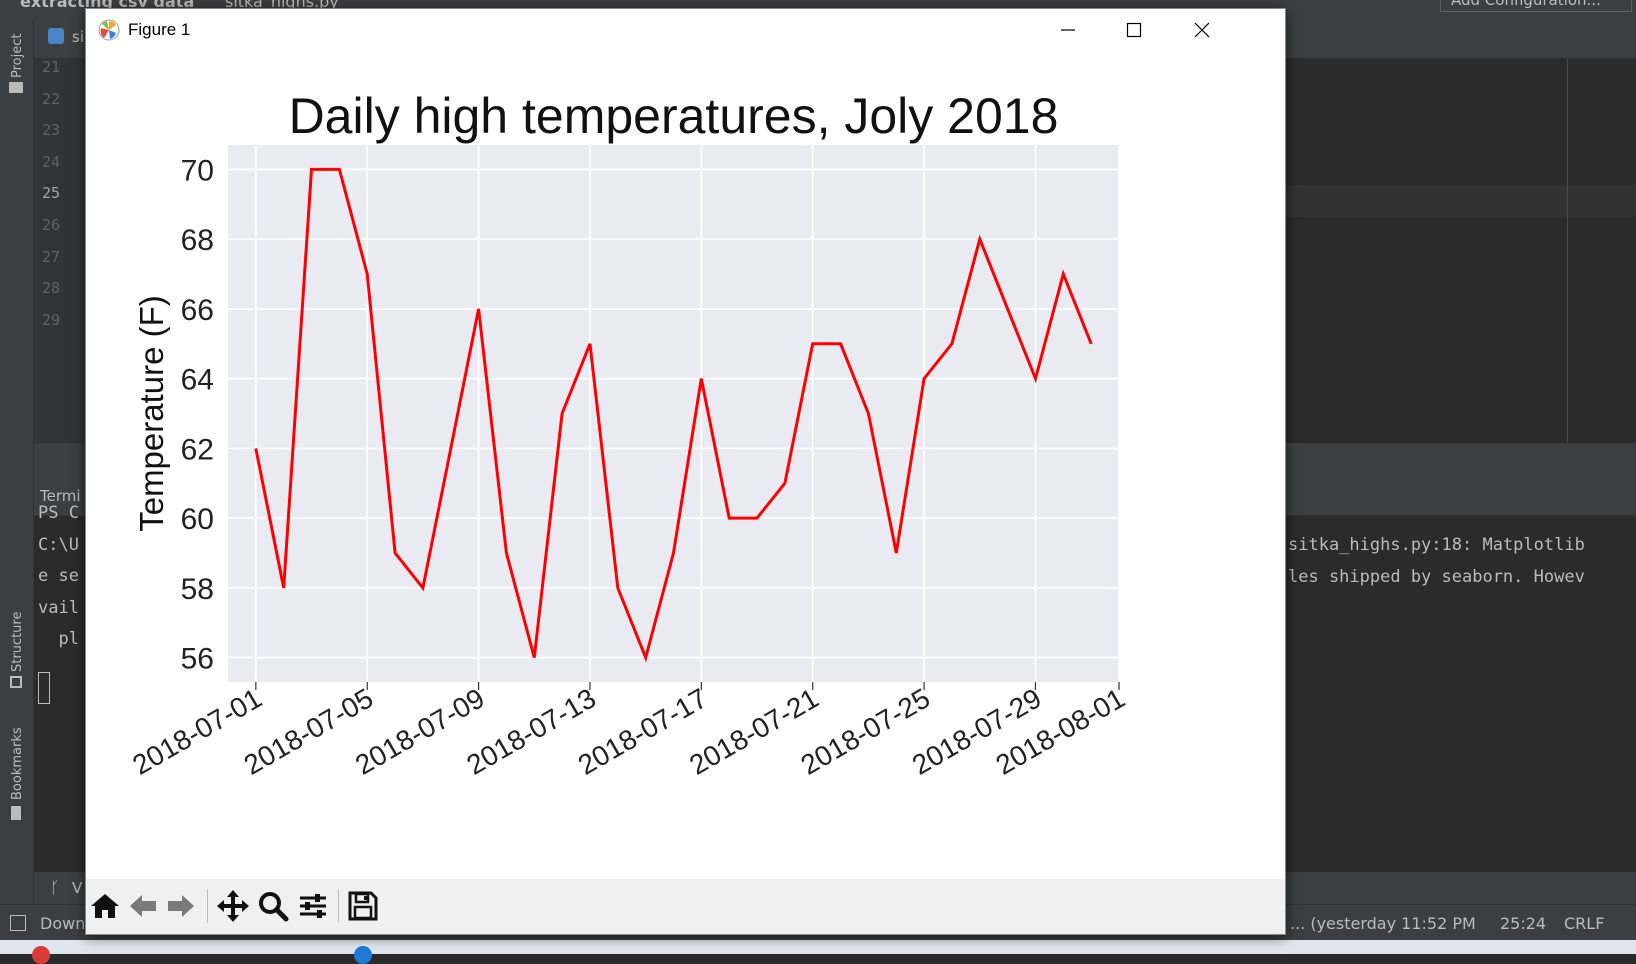 The height and width of the screenshot is (964, 1636). I want to click on status-line-ending: CRLF, so click(1584, 923).